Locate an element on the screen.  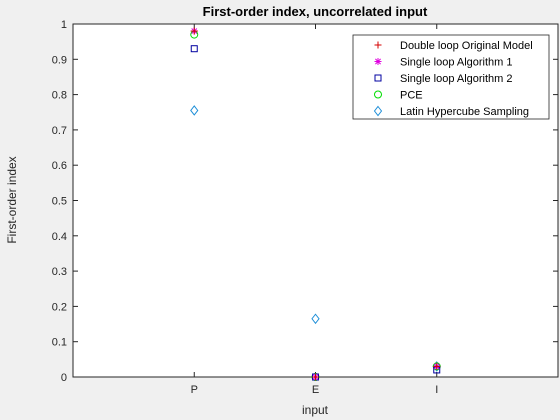
y-tick-label: 0.7 is located at coordinates (59, 131).